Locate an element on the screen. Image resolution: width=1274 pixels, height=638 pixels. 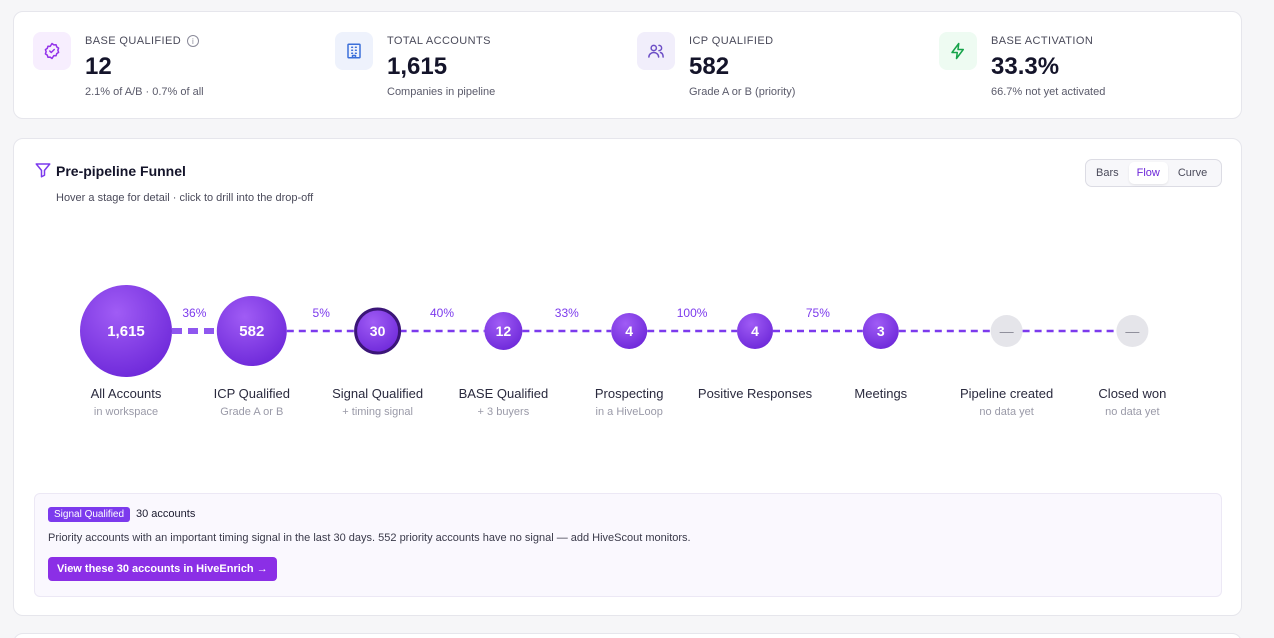
stage-node-value: 30 is located at coordinates (377, 331).